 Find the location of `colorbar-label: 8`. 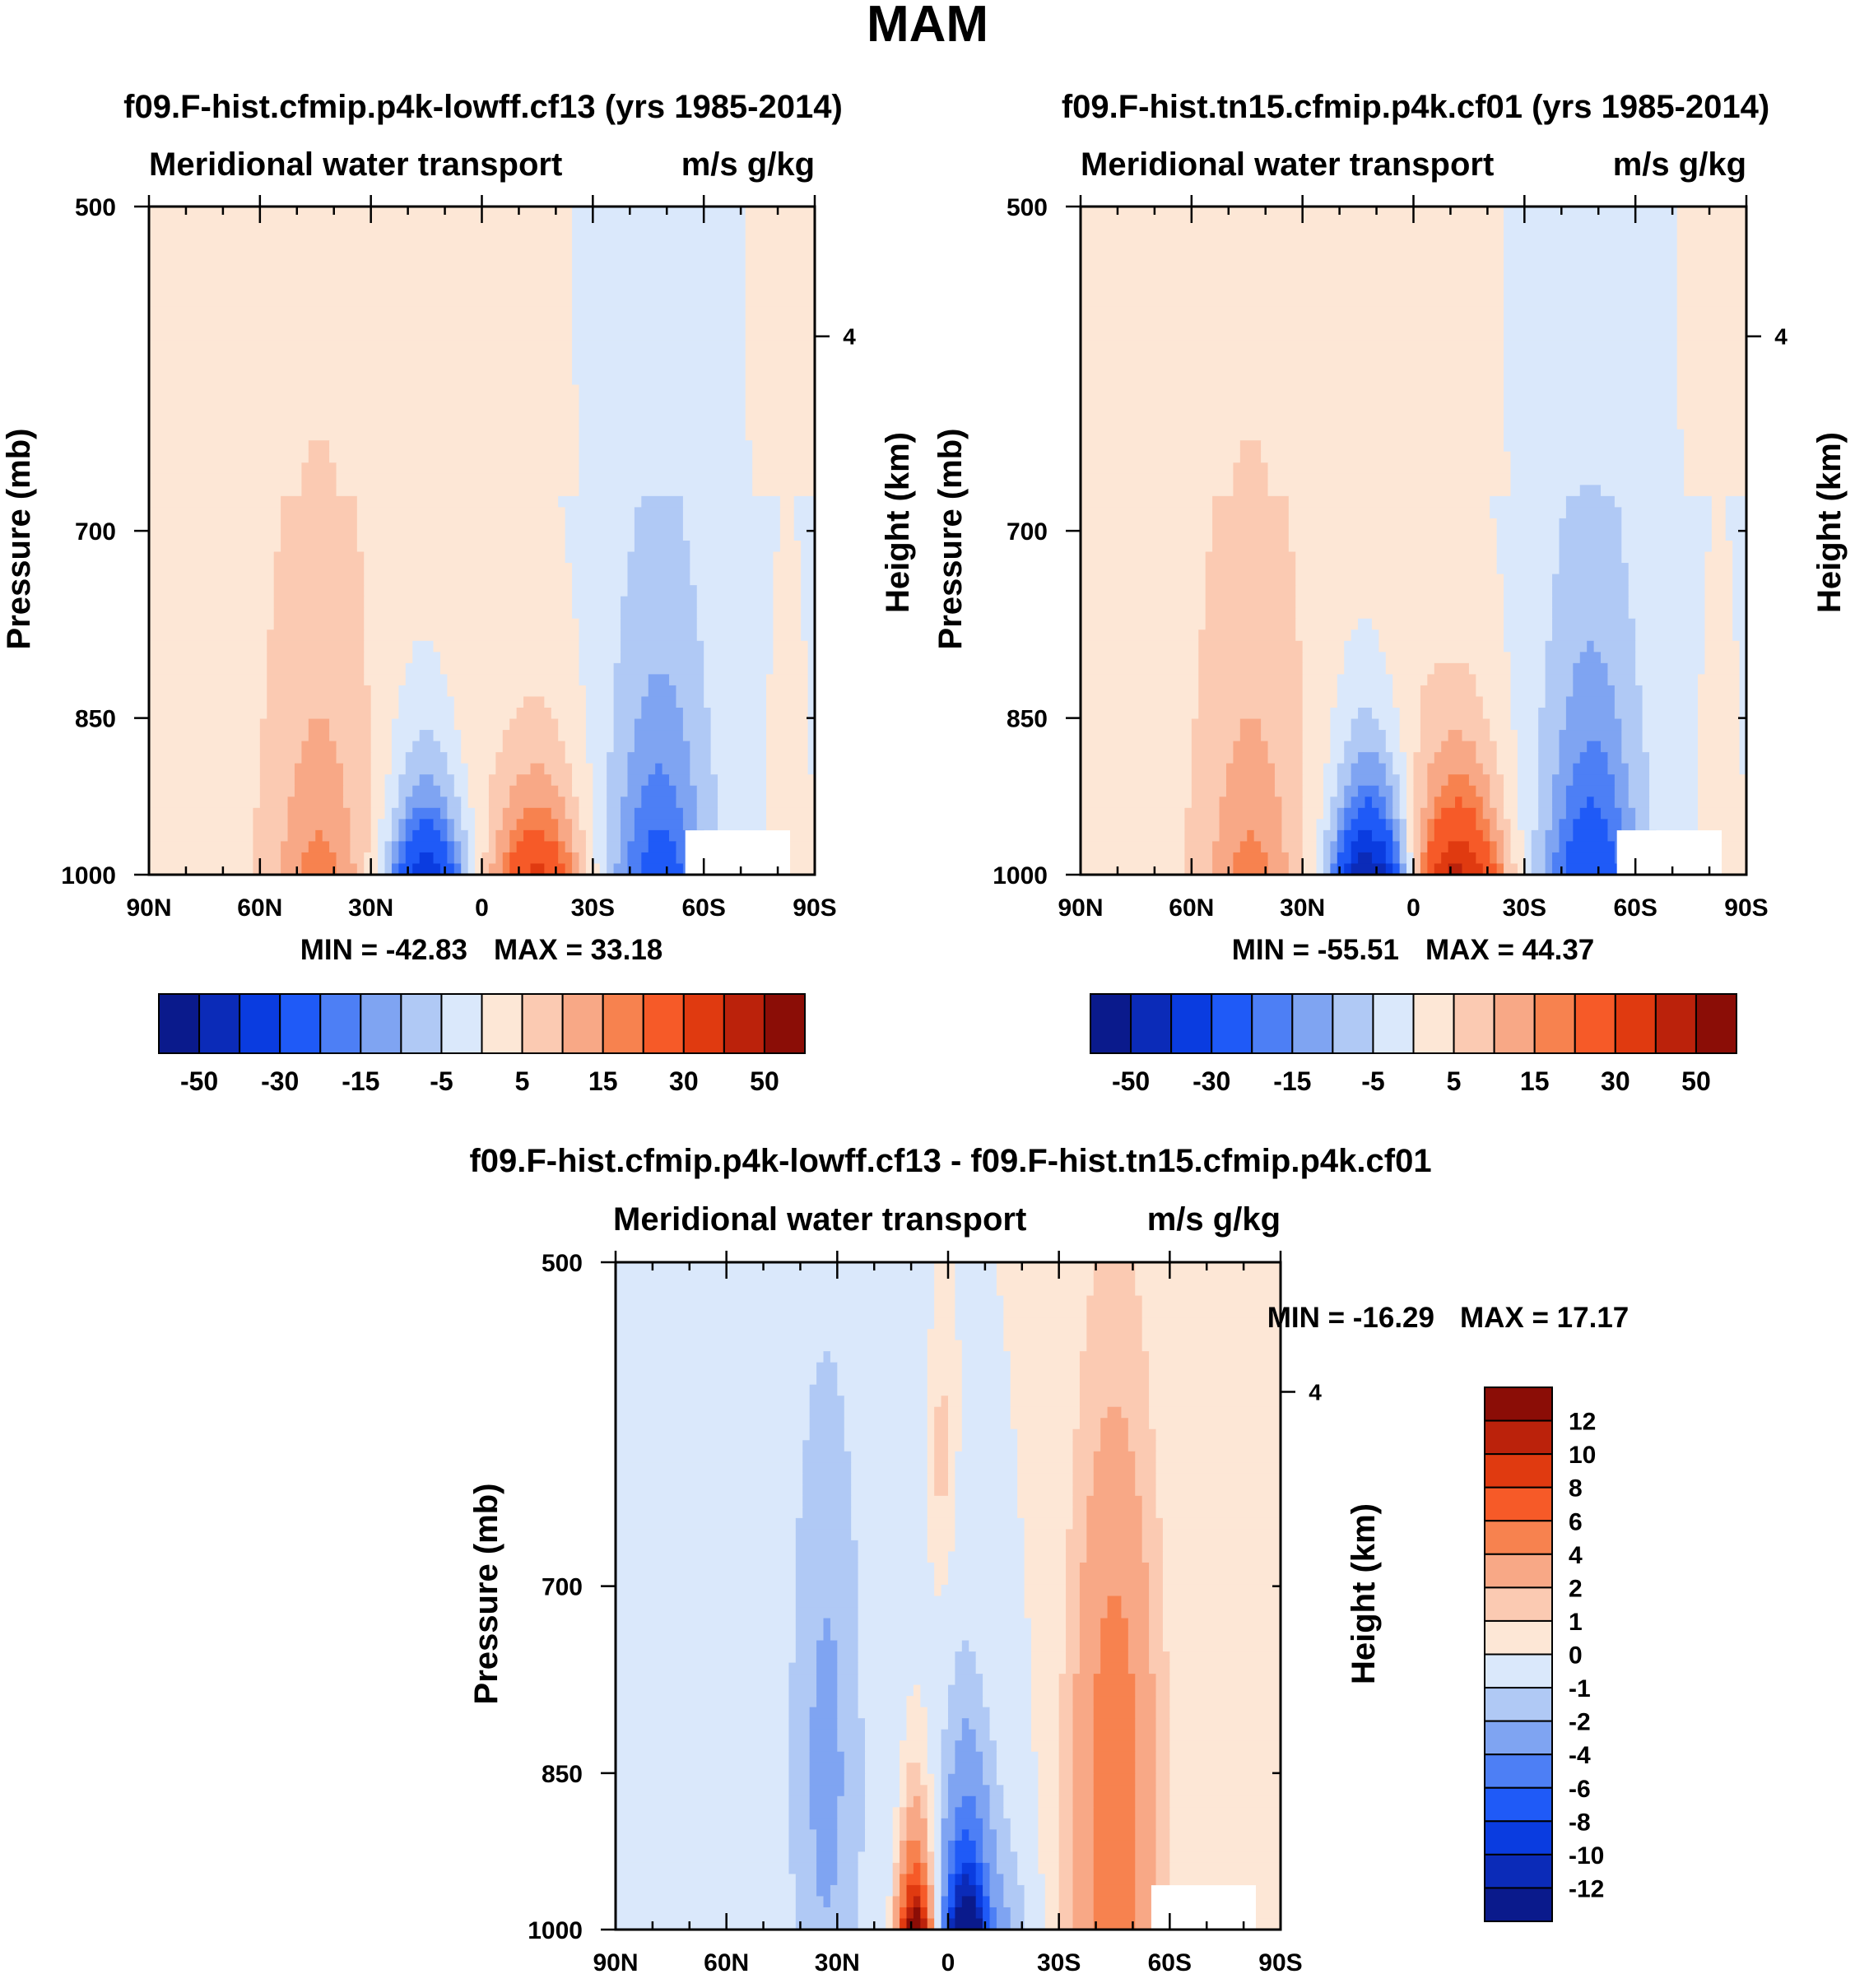

colorbar-label: 8 is located at coordinates (1576, 1489).